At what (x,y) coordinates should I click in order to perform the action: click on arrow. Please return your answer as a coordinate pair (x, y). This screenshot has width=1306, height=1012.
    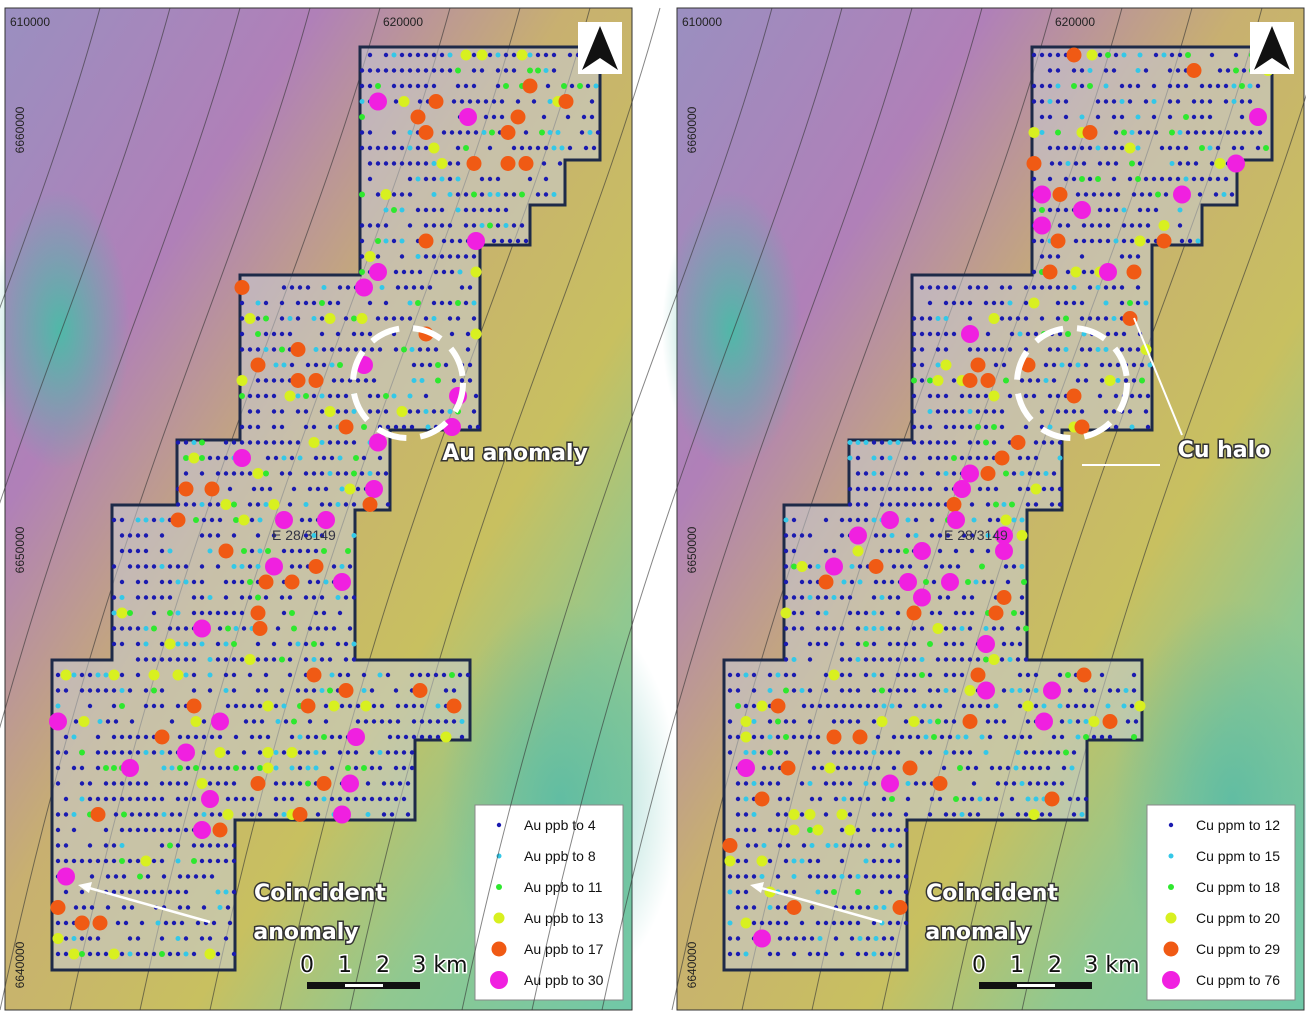
    Looking at the image, I should click on (146, 904).